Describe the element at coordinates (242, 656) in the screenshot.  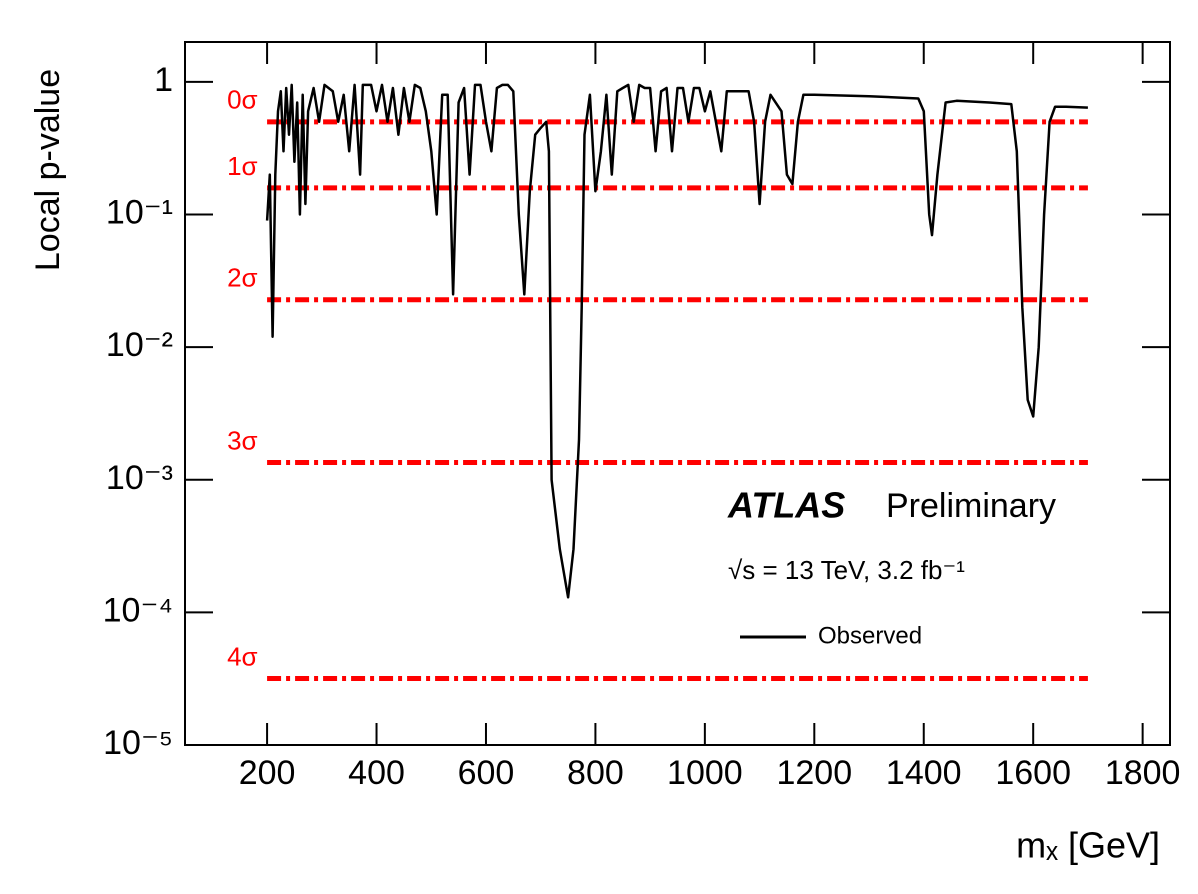
I see `sigma-label: 4σ` at that location.